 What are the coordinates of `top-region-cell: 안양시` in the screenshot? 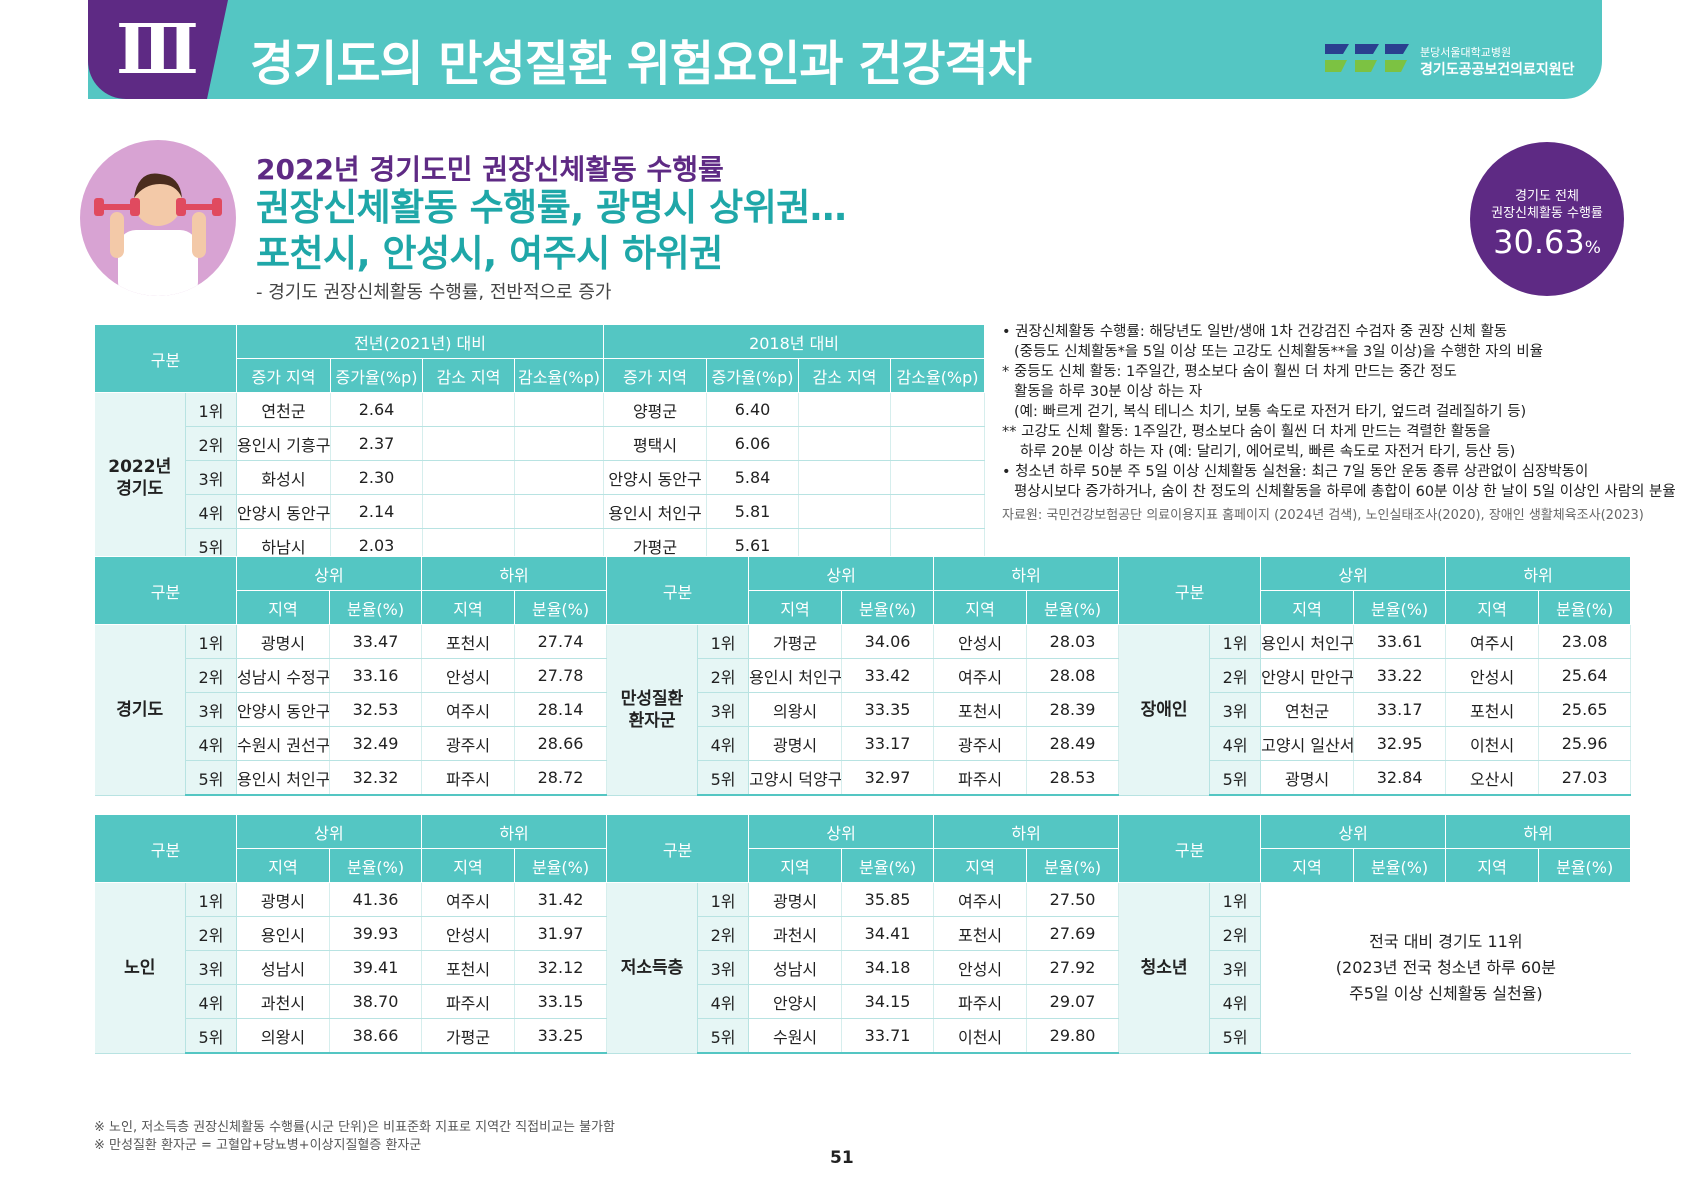 It's located at (795, 1001).